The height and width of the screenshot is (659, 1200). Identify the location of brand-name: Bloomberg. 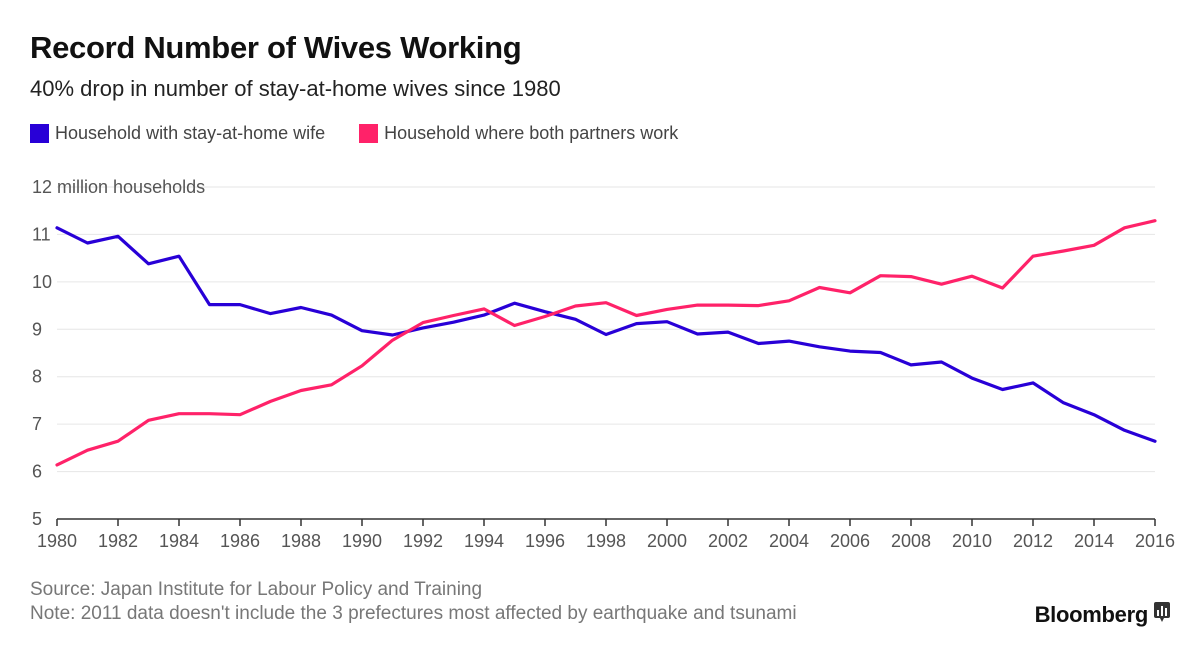
(1091, 614).